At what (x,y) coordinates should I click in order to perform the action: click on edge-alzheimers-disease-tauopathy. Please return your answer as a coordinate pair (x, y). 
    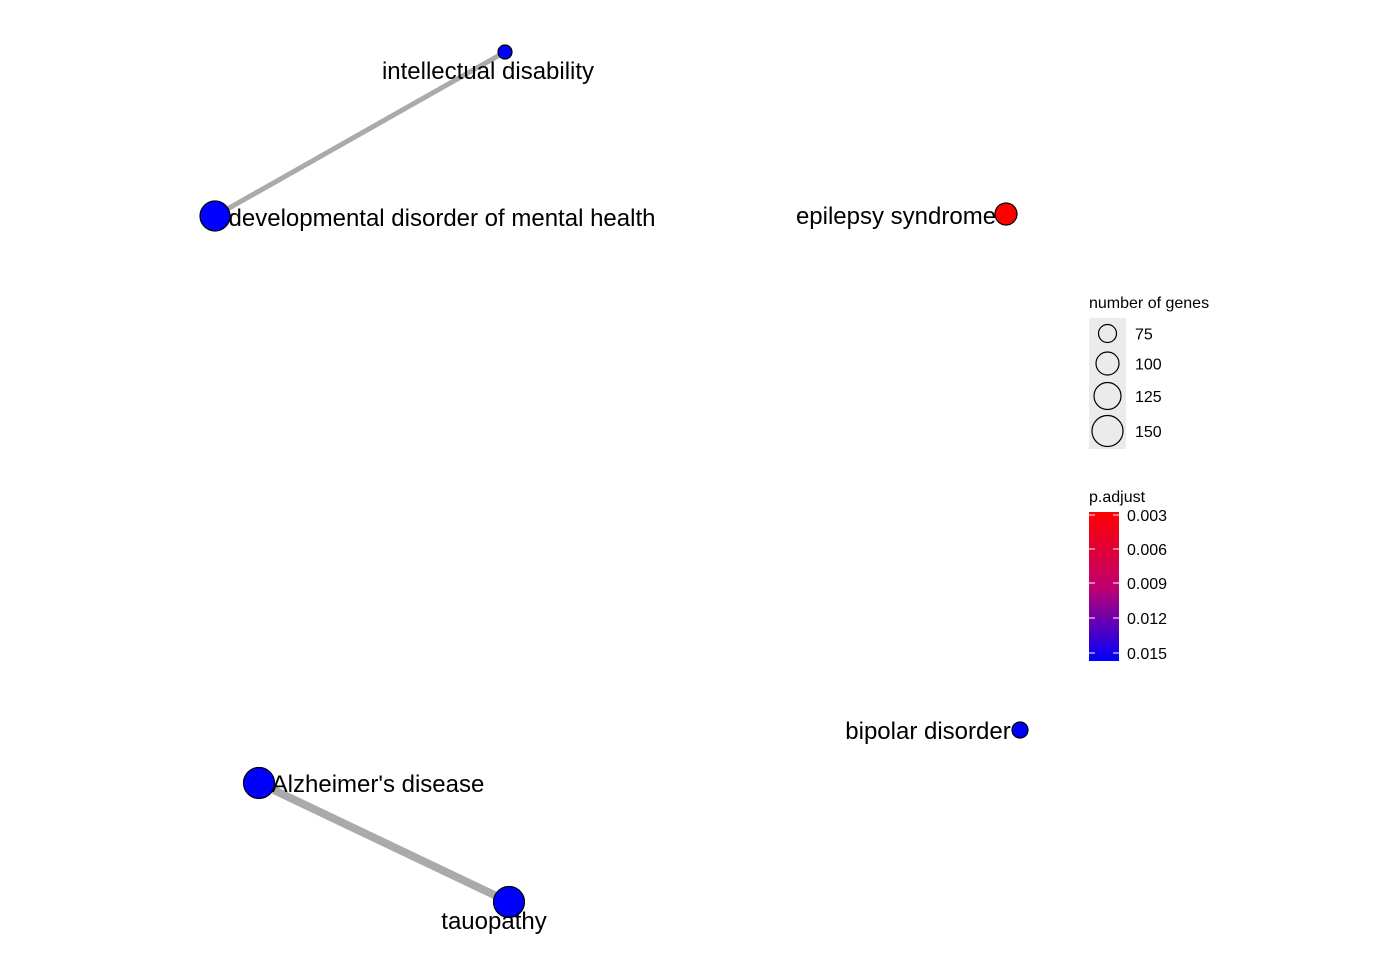
    Looking at the image, I should click on (384, 842).